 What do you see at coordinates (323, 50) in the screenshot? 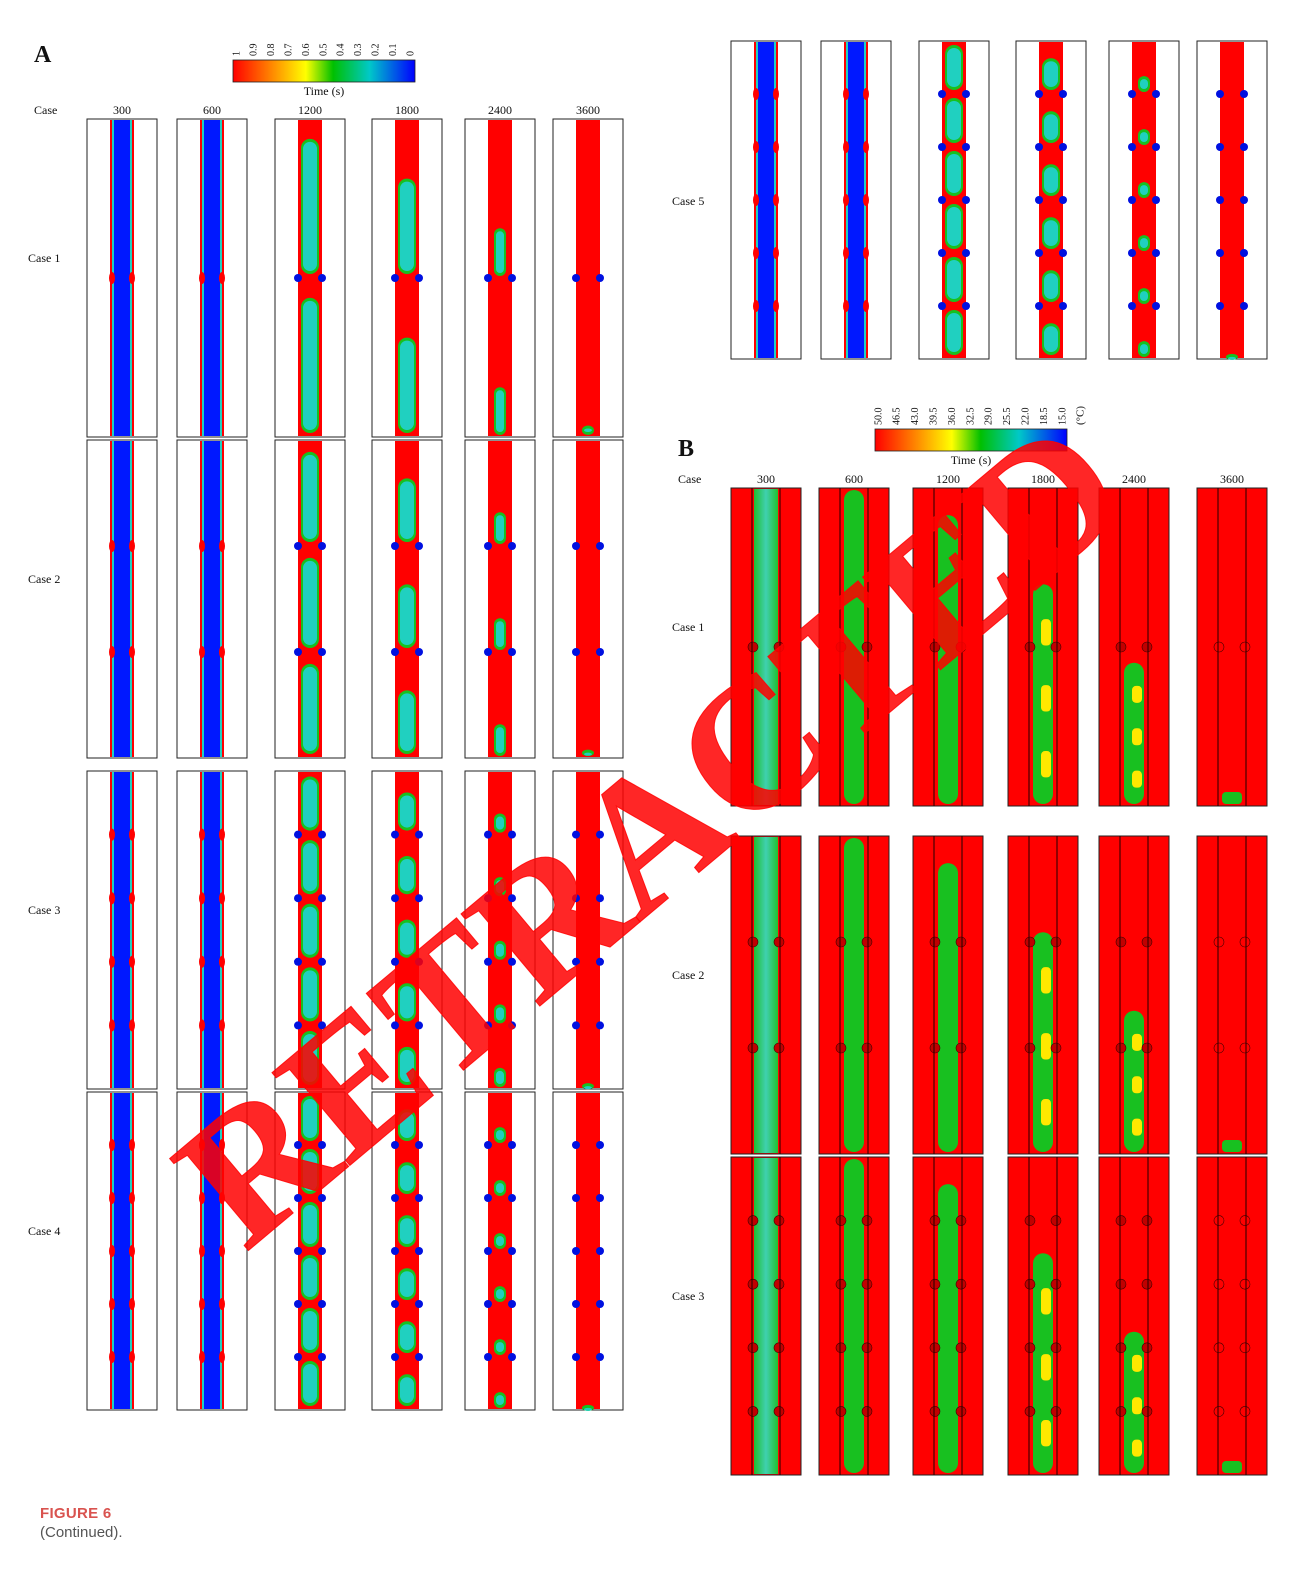
I see `colorbar-tick-label: 0.5` at bounding box center [323, 50].